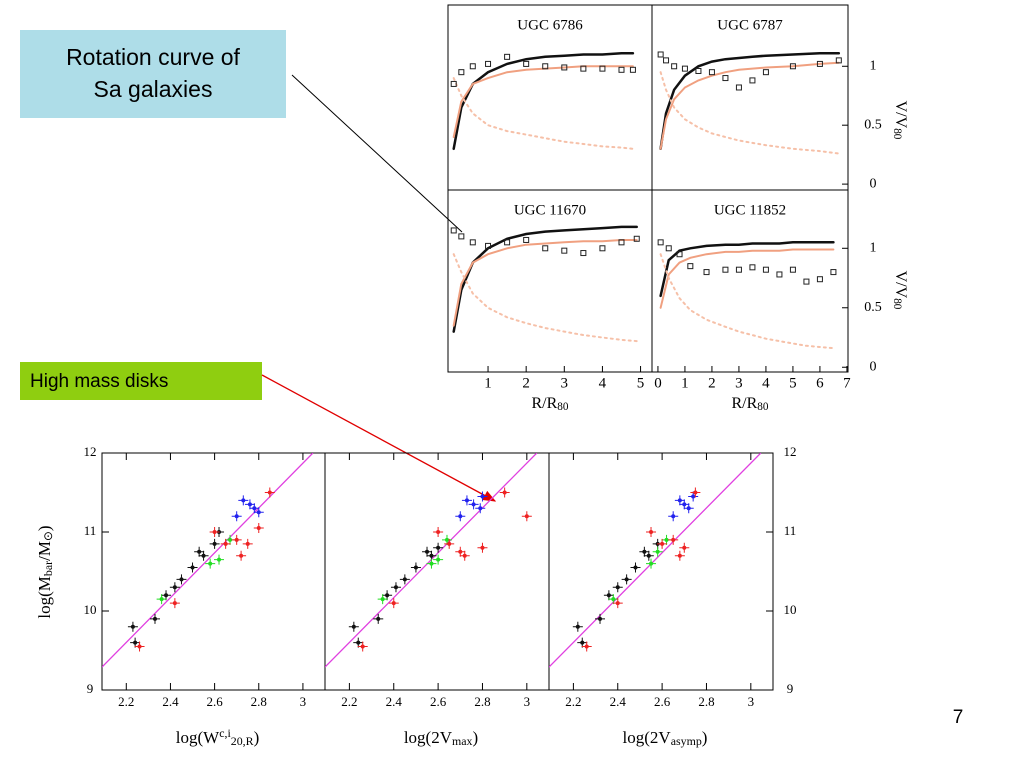 This screenshot has height=768, width=1024. I want to click on label-part: 20,R, so click(242, 741).